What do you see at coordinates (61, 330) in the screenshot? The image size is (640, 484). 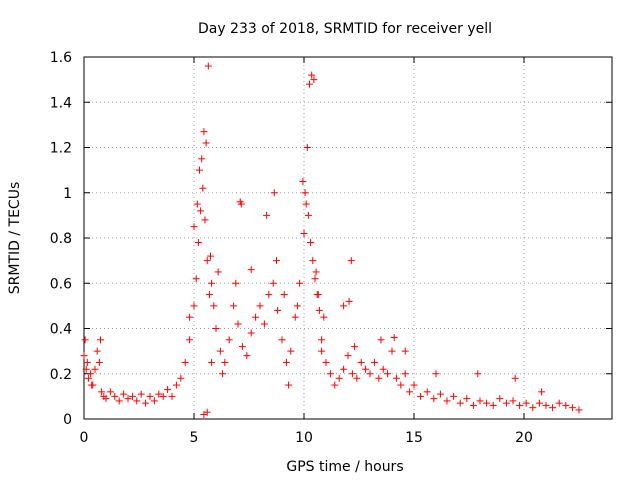 I see `y-tick-label: 0.4` at bounding box center [61, 330].